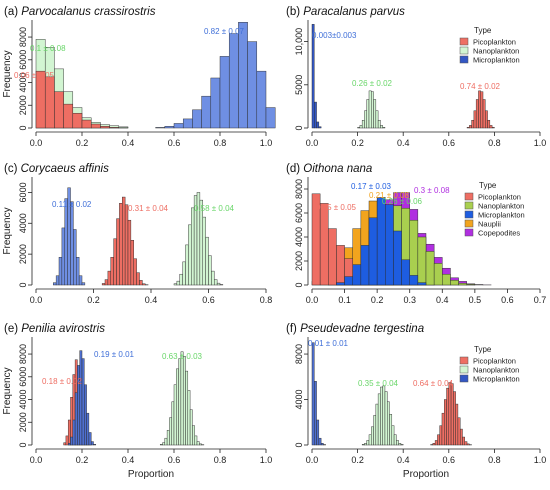 This screenshot has width=550, height=490. Describe the element at coordinates (371, 109) in the screenshot. I see `series-nanoplankton` at that location.